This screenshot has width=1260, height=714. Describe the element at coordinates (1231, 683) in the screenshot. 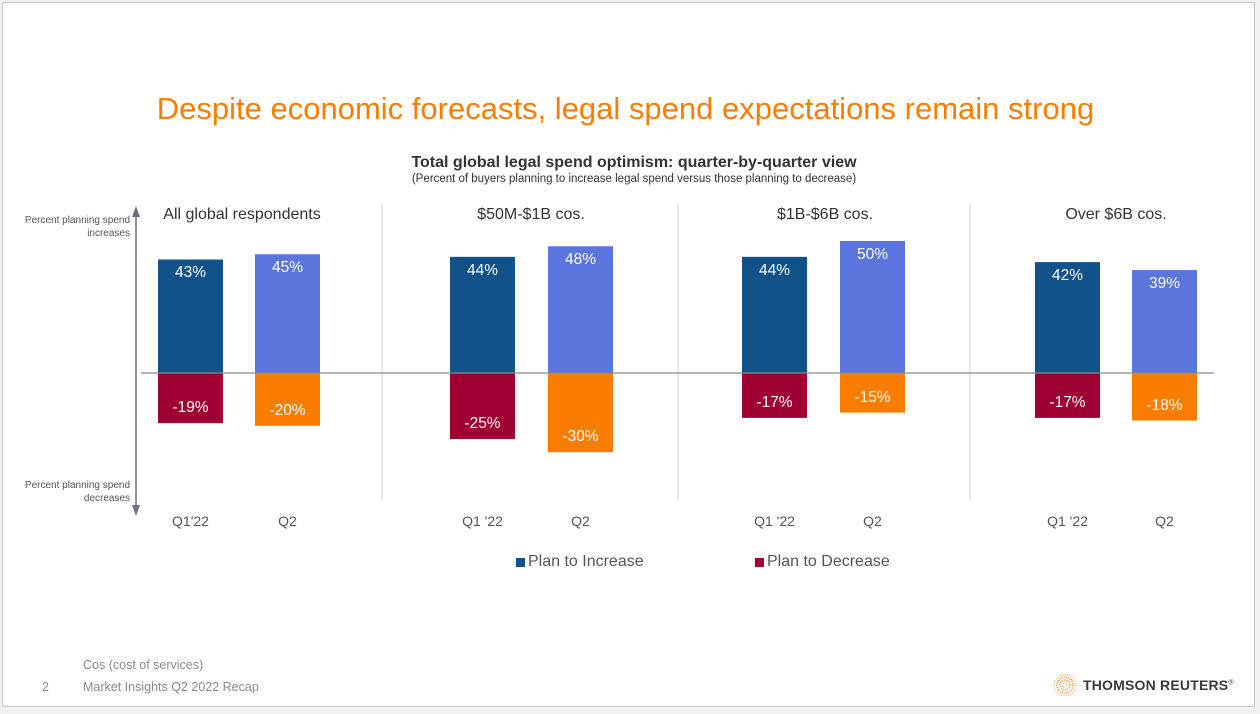

I see `registered-mark: ®` at that location.